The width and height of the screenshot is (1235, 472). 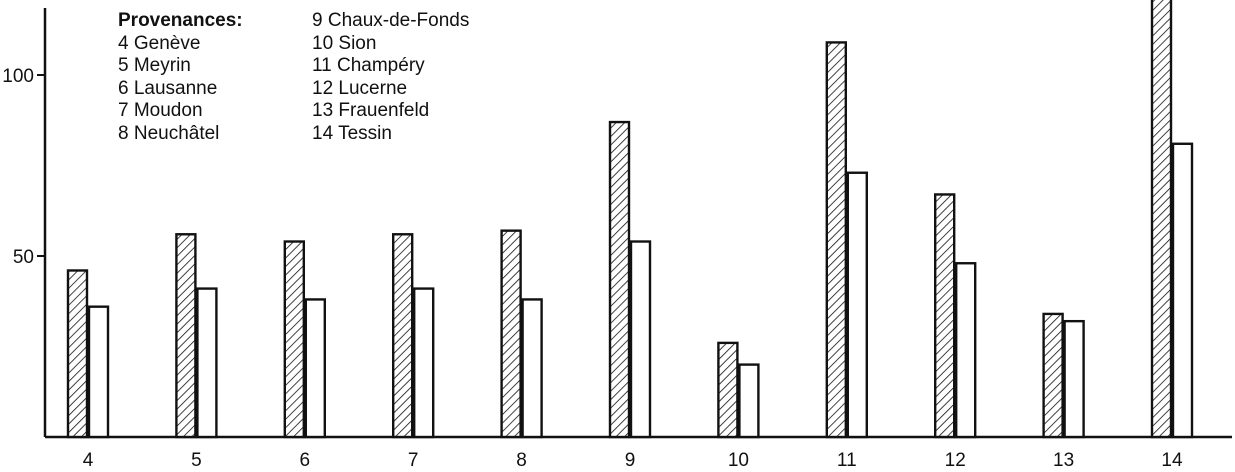 What do you see at coordinates (738, 460) in the screenshot?
I see `x-tick-label: 10` at bounding box center [738, 460].